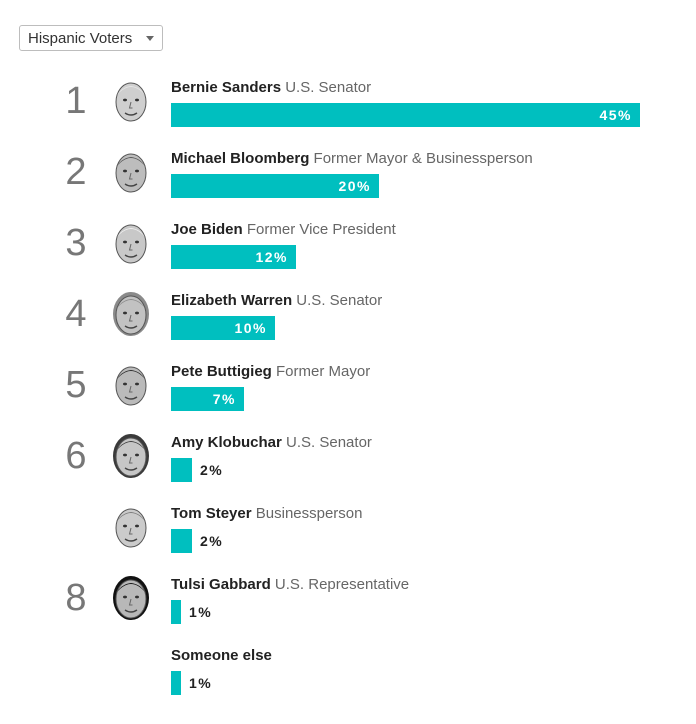  I want to click on rank-number: 3, so click(76, 243).